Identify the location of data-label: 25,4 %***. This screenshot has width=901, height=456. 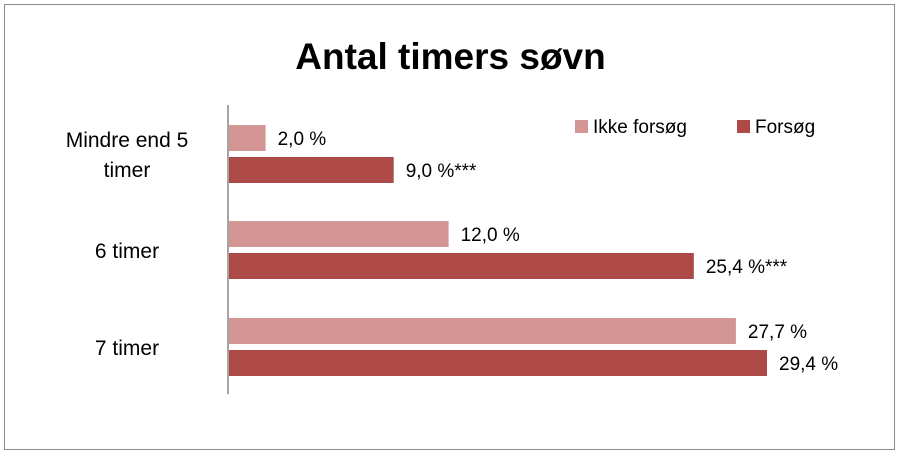
(747, 267).